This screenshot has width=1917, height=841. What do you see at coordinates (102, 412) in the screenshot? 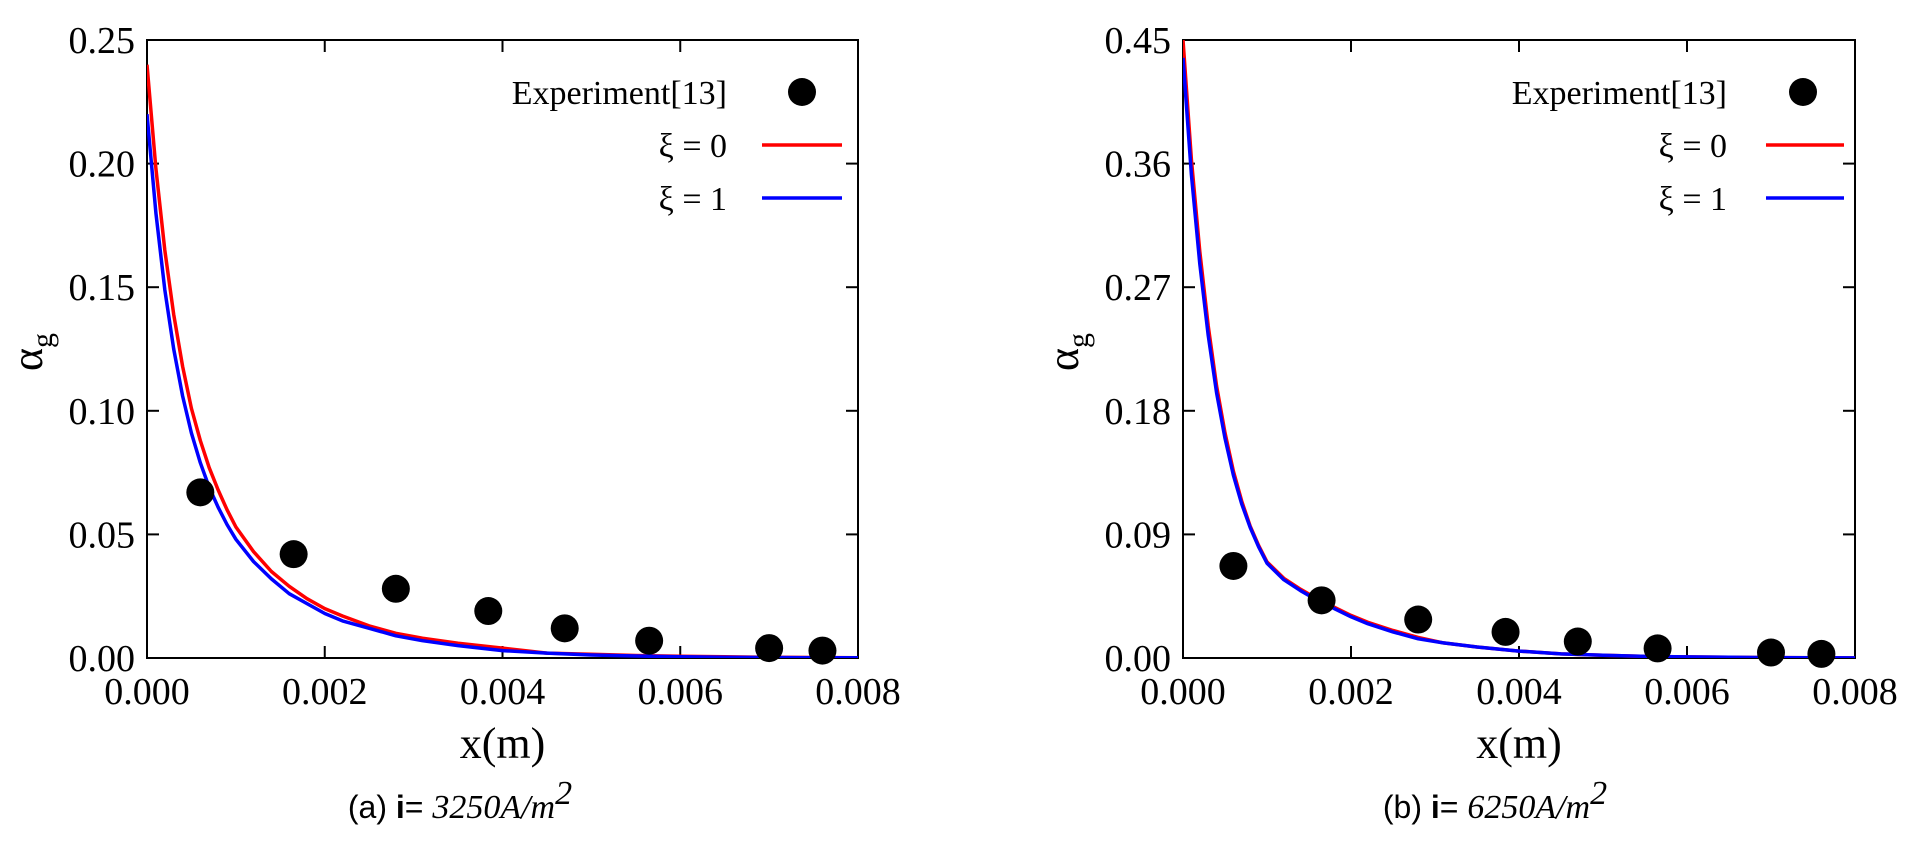
I see `y-tick-label: 0.10` at bounding box center [102, 412].